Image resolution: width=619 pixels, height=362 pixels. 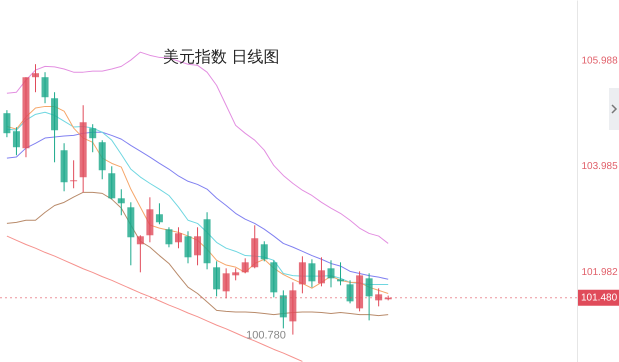 What do you see at coordinates (600, 166) in the screenshot?
I see `y-tick-label: 103.985` at bounding box center [600, 166].